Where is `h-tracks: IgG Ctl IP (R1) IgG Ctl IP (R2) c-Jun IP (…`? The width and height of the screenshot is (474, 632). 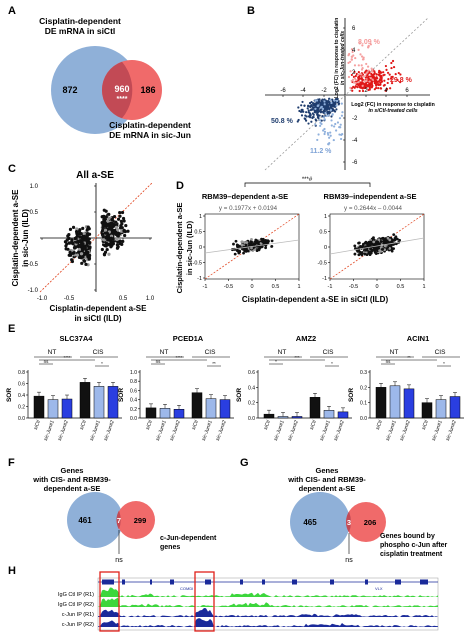
h-tracks: IgG Ctl IP (R1) IgG Ctl IP (R2) c-Jun IP (… is located at coordinates (248, 607).